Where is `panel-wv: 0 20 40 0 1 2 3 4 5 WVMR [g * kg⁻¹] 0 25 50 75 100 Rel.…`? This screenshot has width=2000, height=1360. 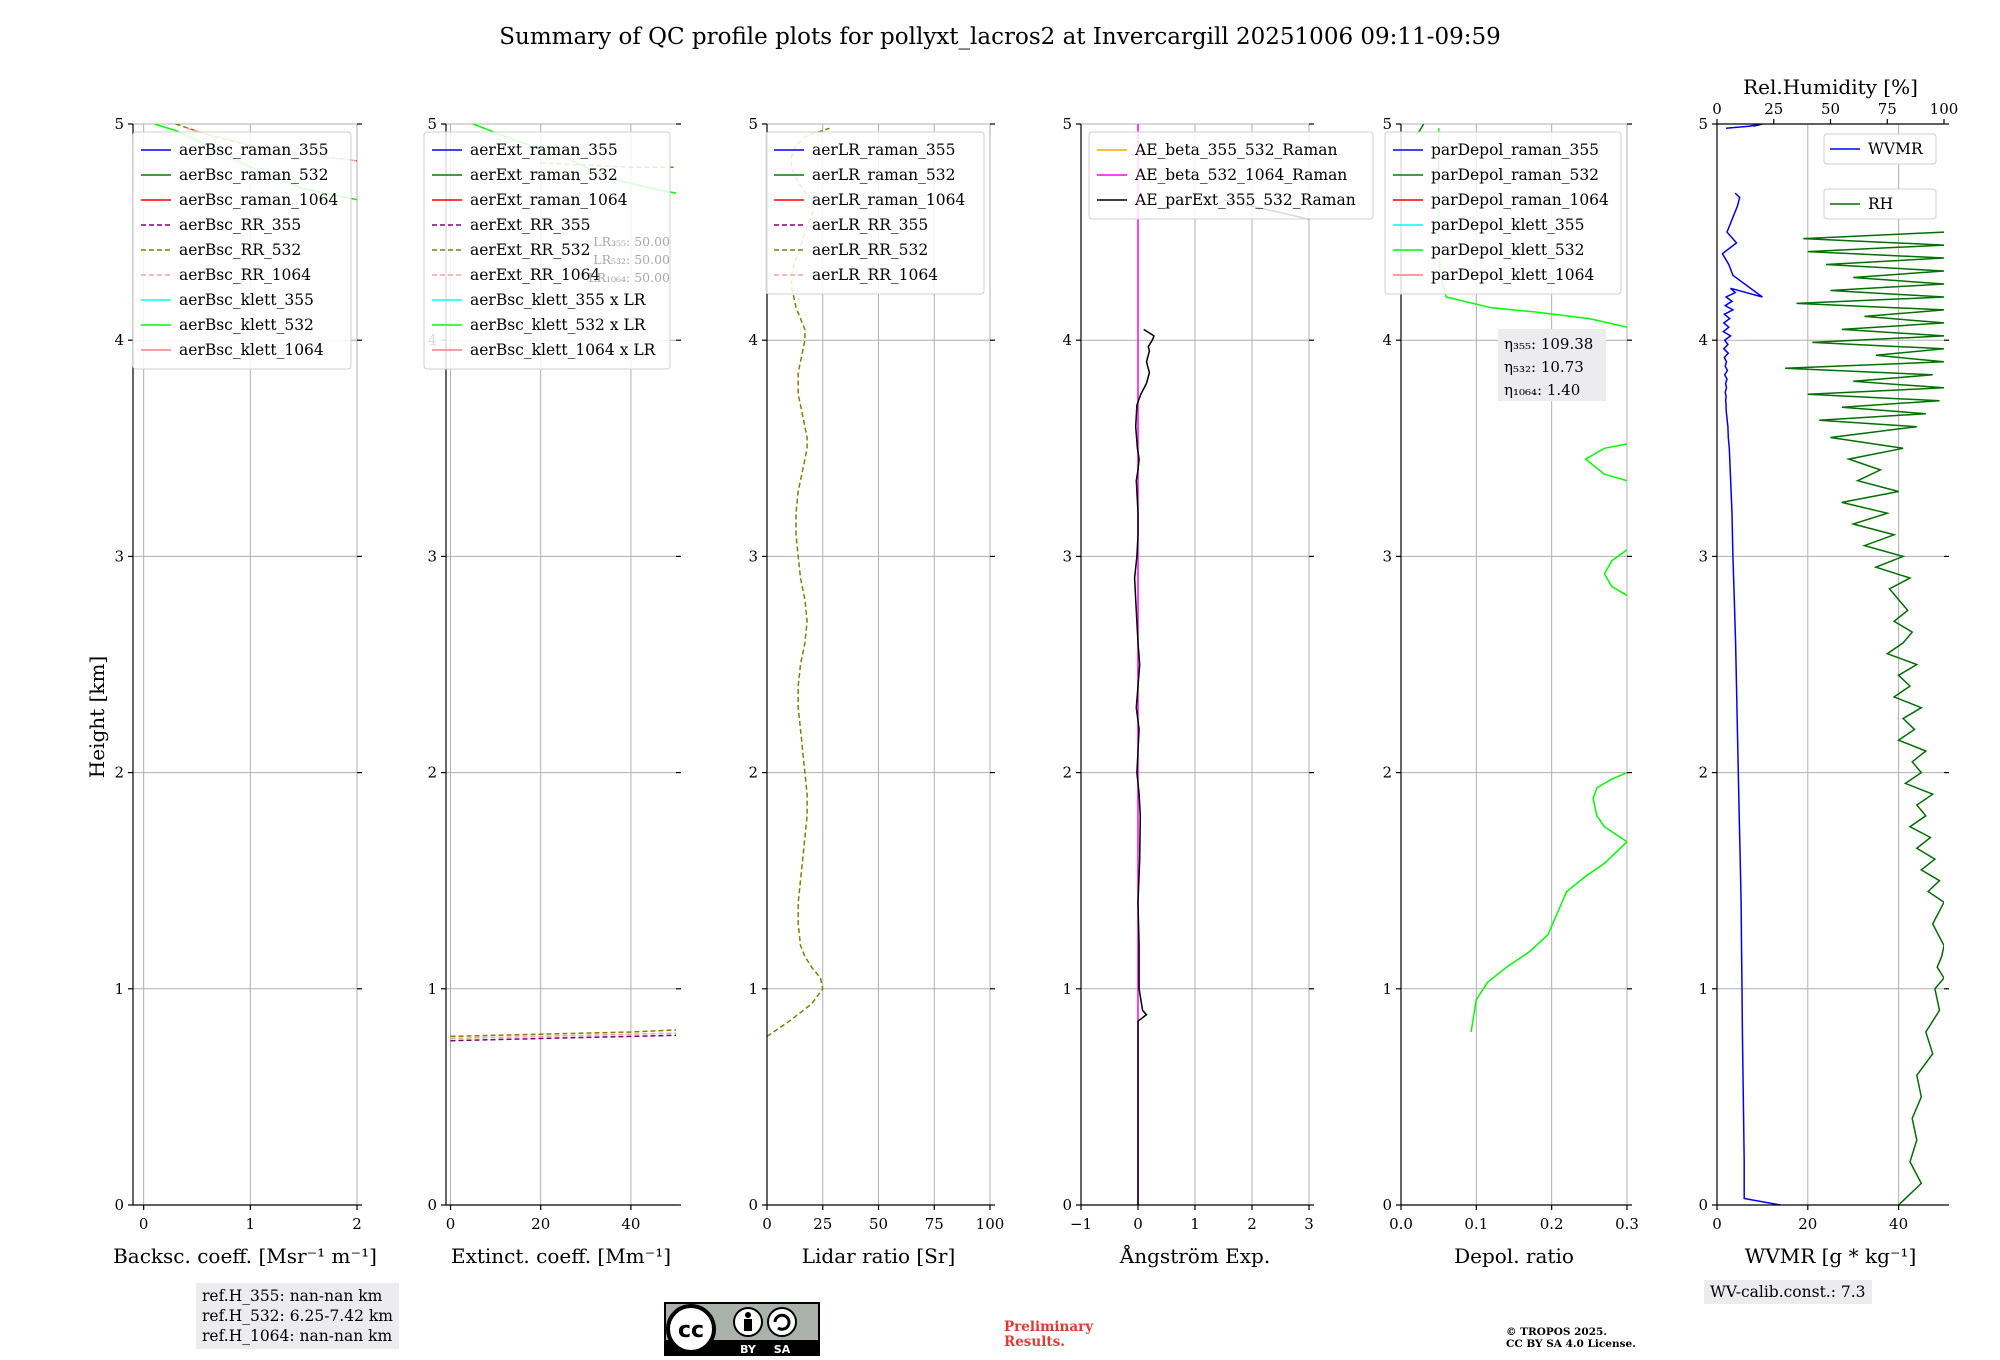
panel-wv: 0 20 40 0 1 2 3 4 5 WVMR [g * kg⁻¹] 0 25 50 75 100 Rel.… is located at coordinates (1828, 671).